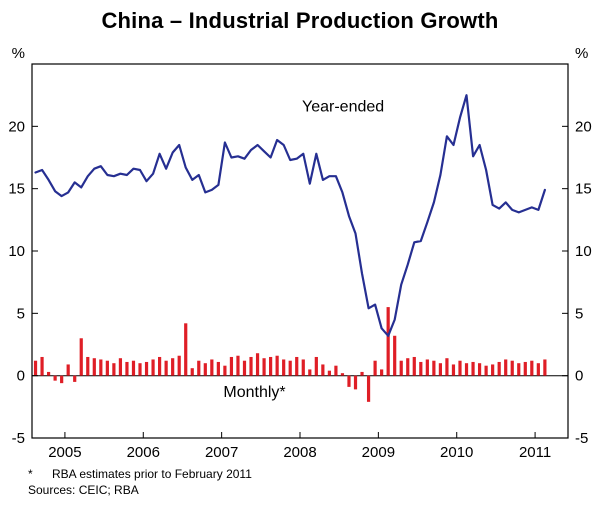 This screenshot has width=600, height=508. I want to click on y-axis-label-left: -5, so click(18, 438).